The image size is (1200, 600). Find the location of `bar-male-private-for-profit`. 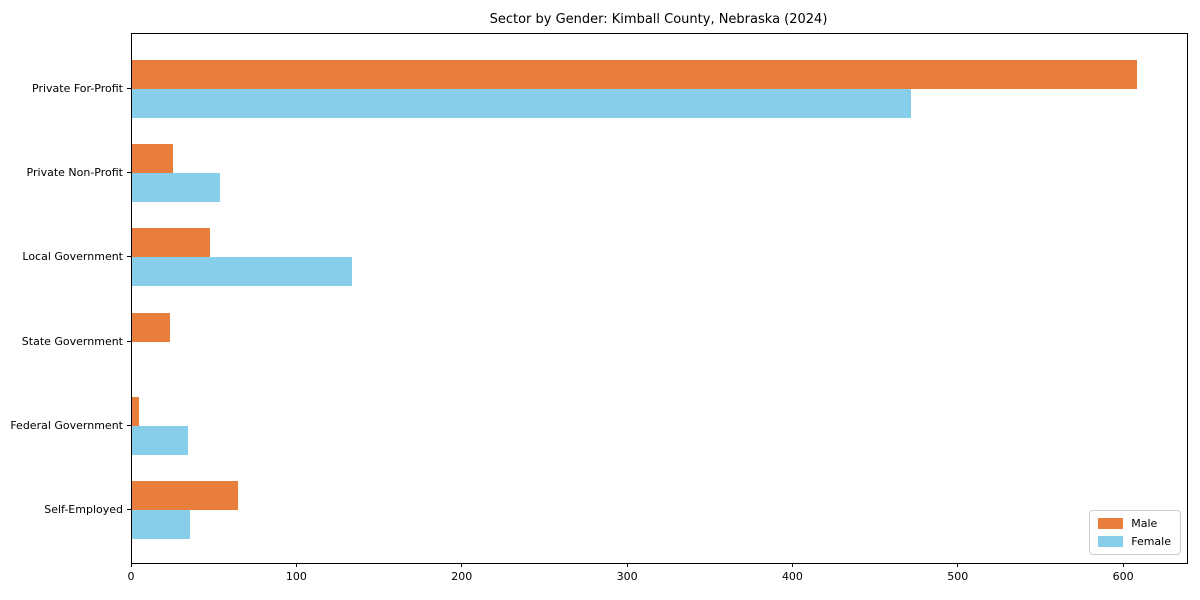

bar-male-private-for-profit is located at coordinates (635, 74).